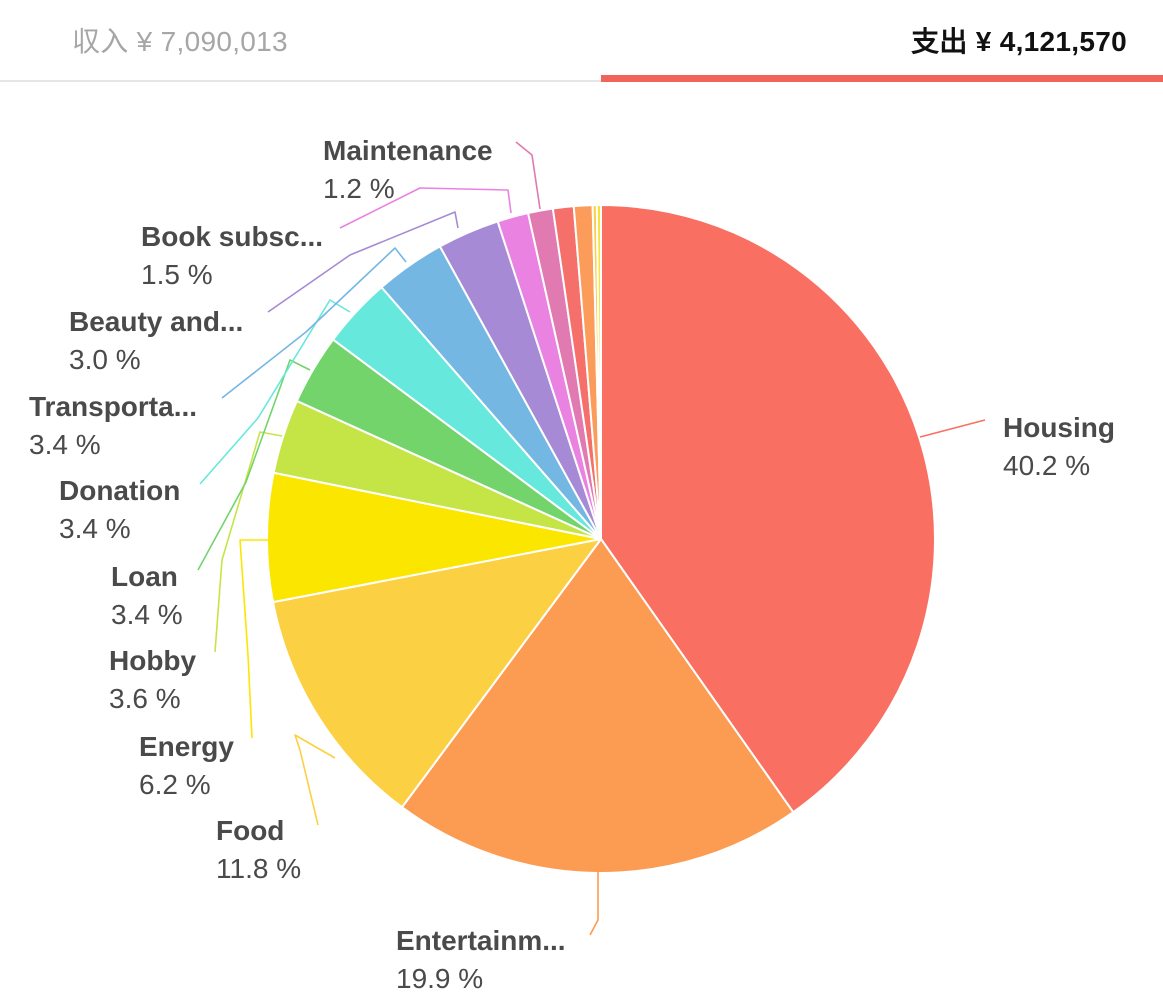  Describe the element at coordinates (425, 208) in the screenshot. I see `leader-line-book-subscription` at that location.